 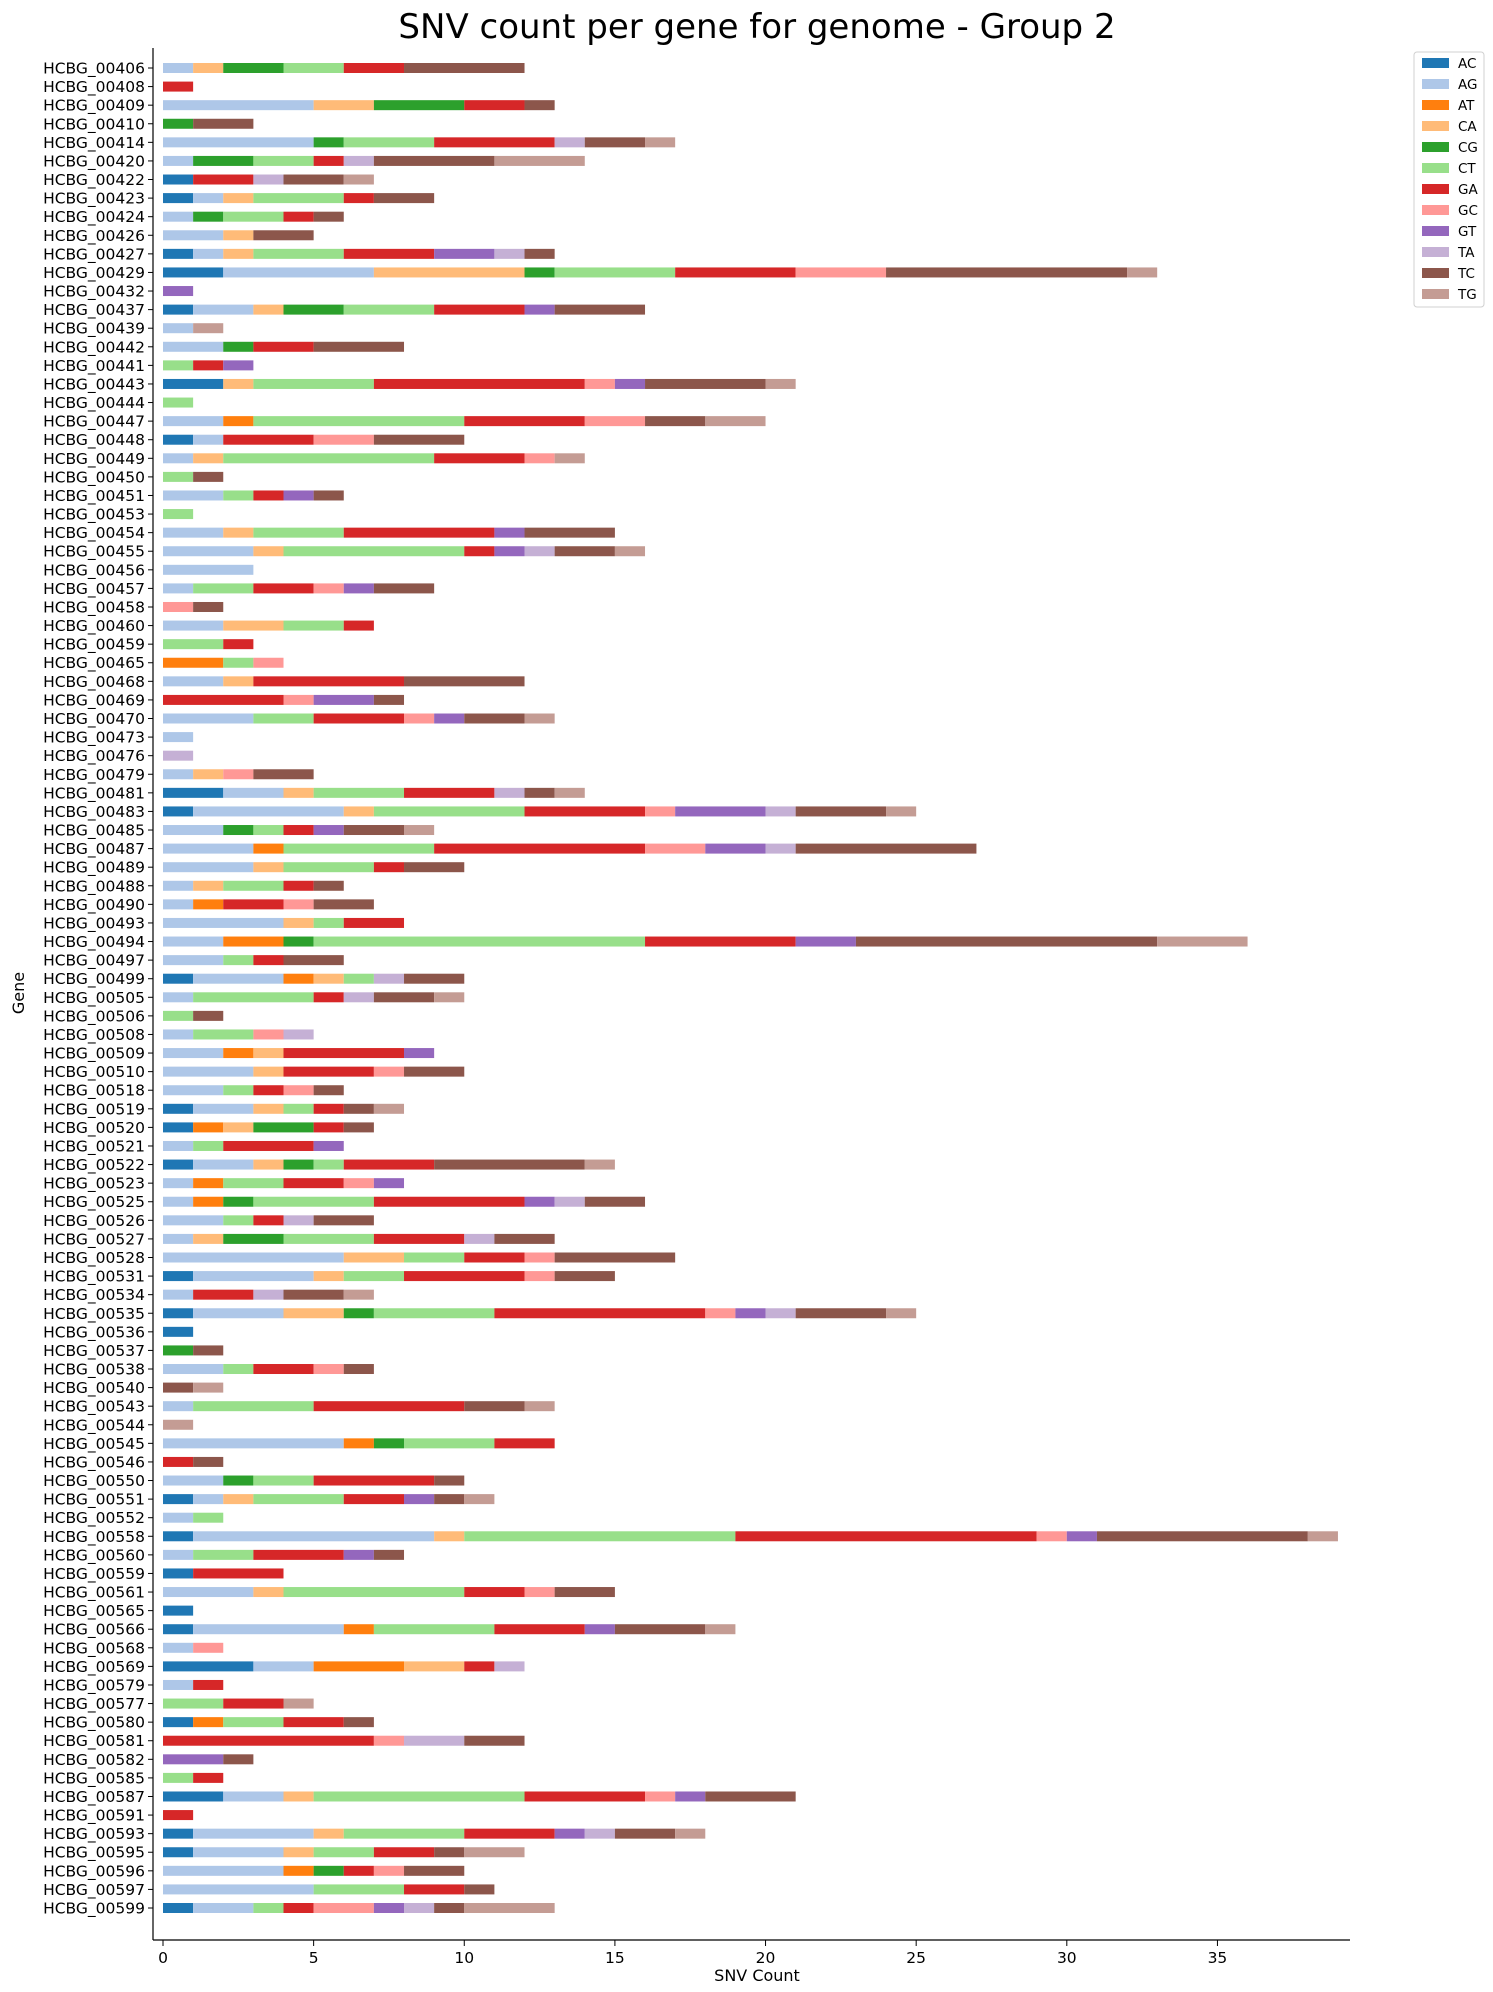 I want to click on y-tick-label: HCBG_00561, so click(x=94, y=1593).